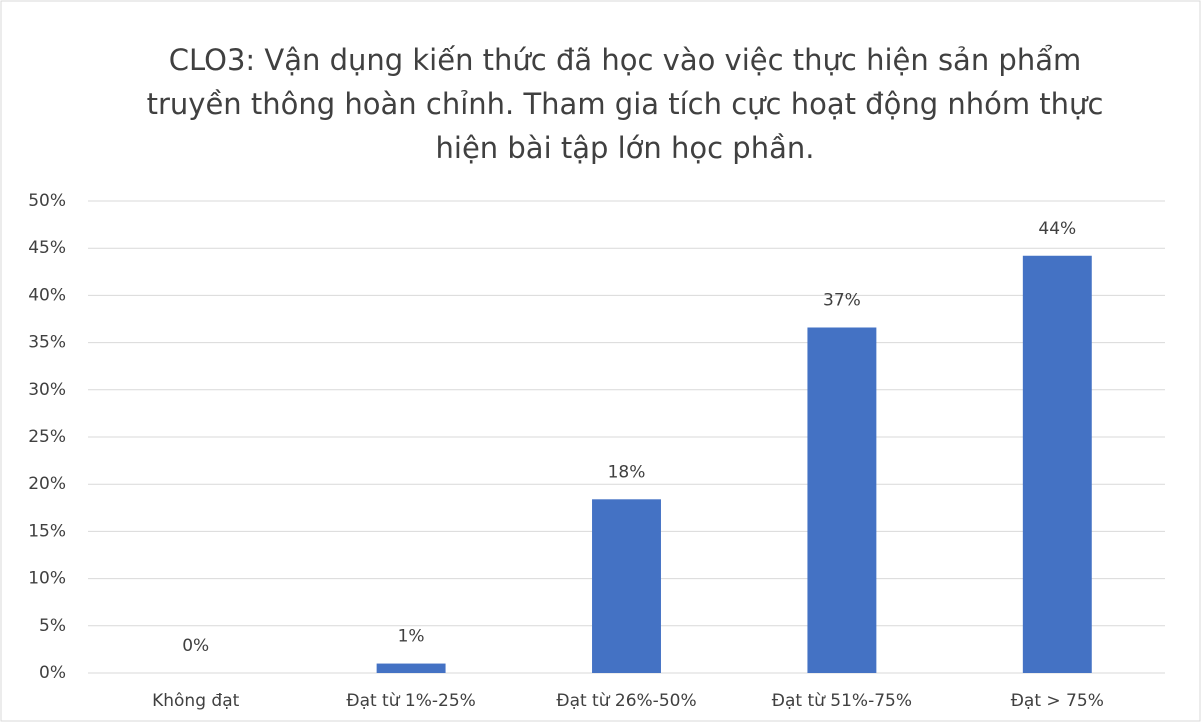 This screenshot has height=723, width=1202. What do you see at coordinates (410, 701) in the screenshot?
I see `x-tick-label: Đạt từ 1%-25%` at bounding box center [410, 701].